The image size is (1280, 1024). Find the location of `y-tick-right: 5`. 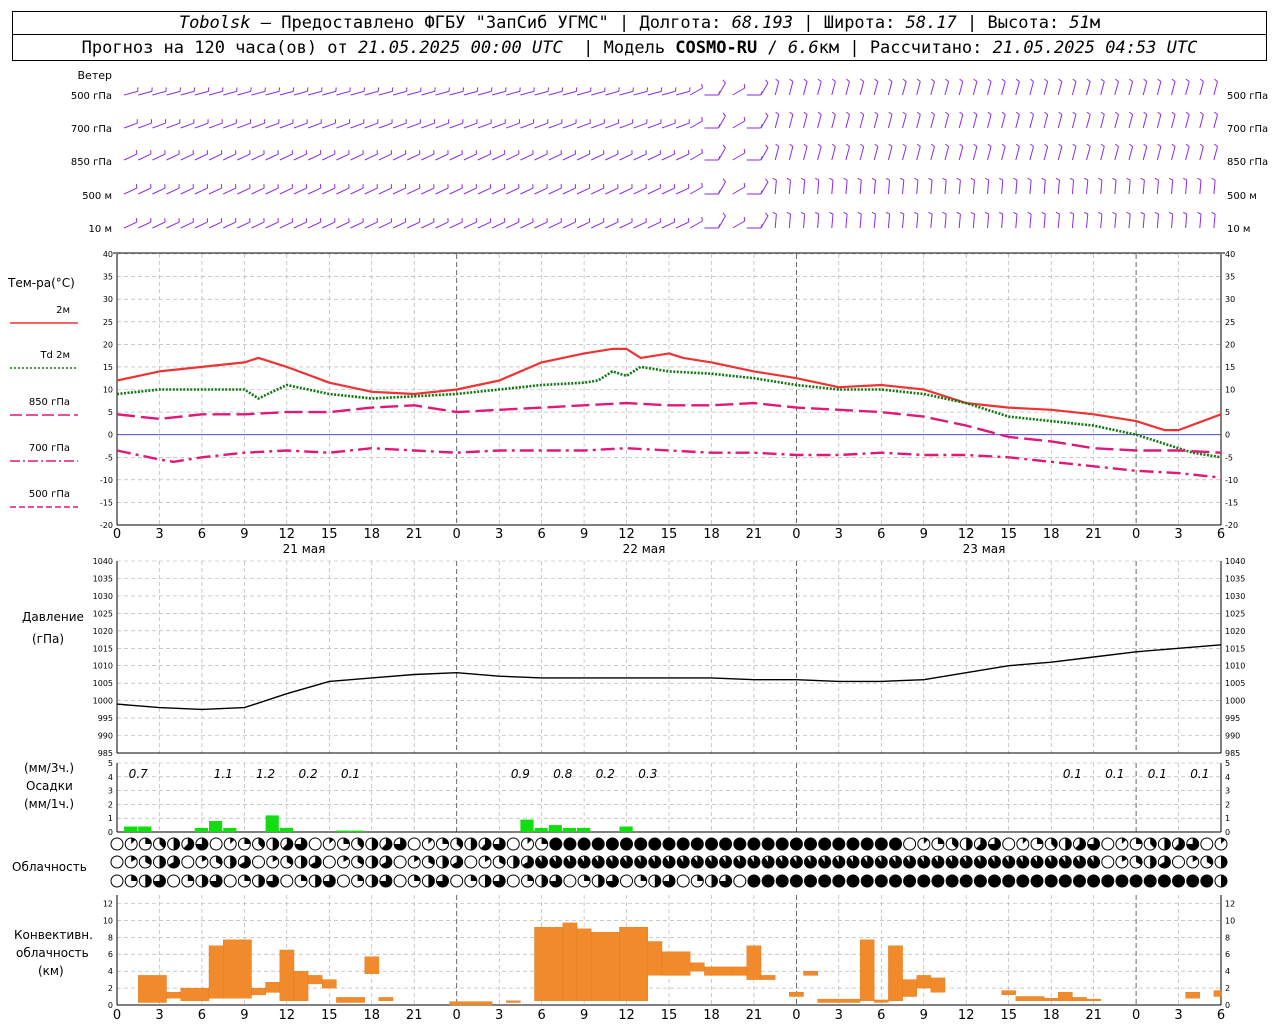

y-tick-right: 5 is located at coordinates (1227, 763).